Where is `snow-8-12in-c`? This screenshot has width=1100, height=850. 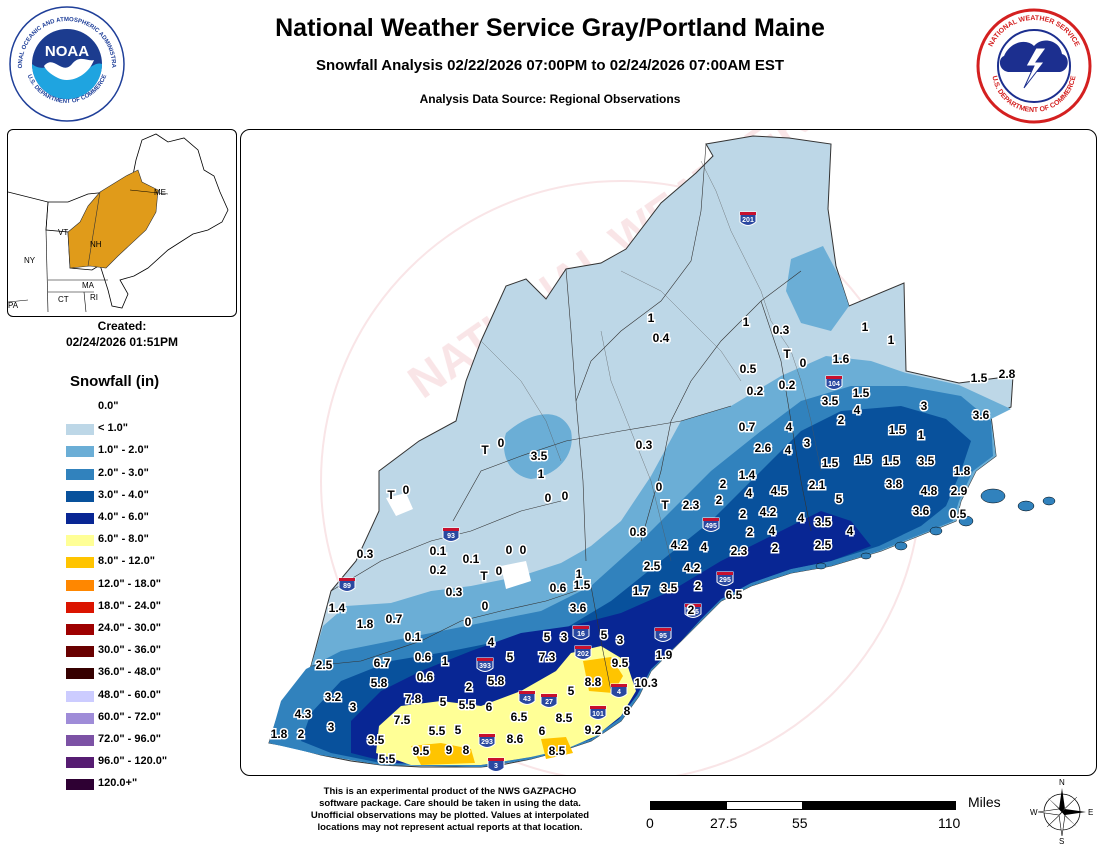 snow-8-12in-c is located at coordinates (557, 748).